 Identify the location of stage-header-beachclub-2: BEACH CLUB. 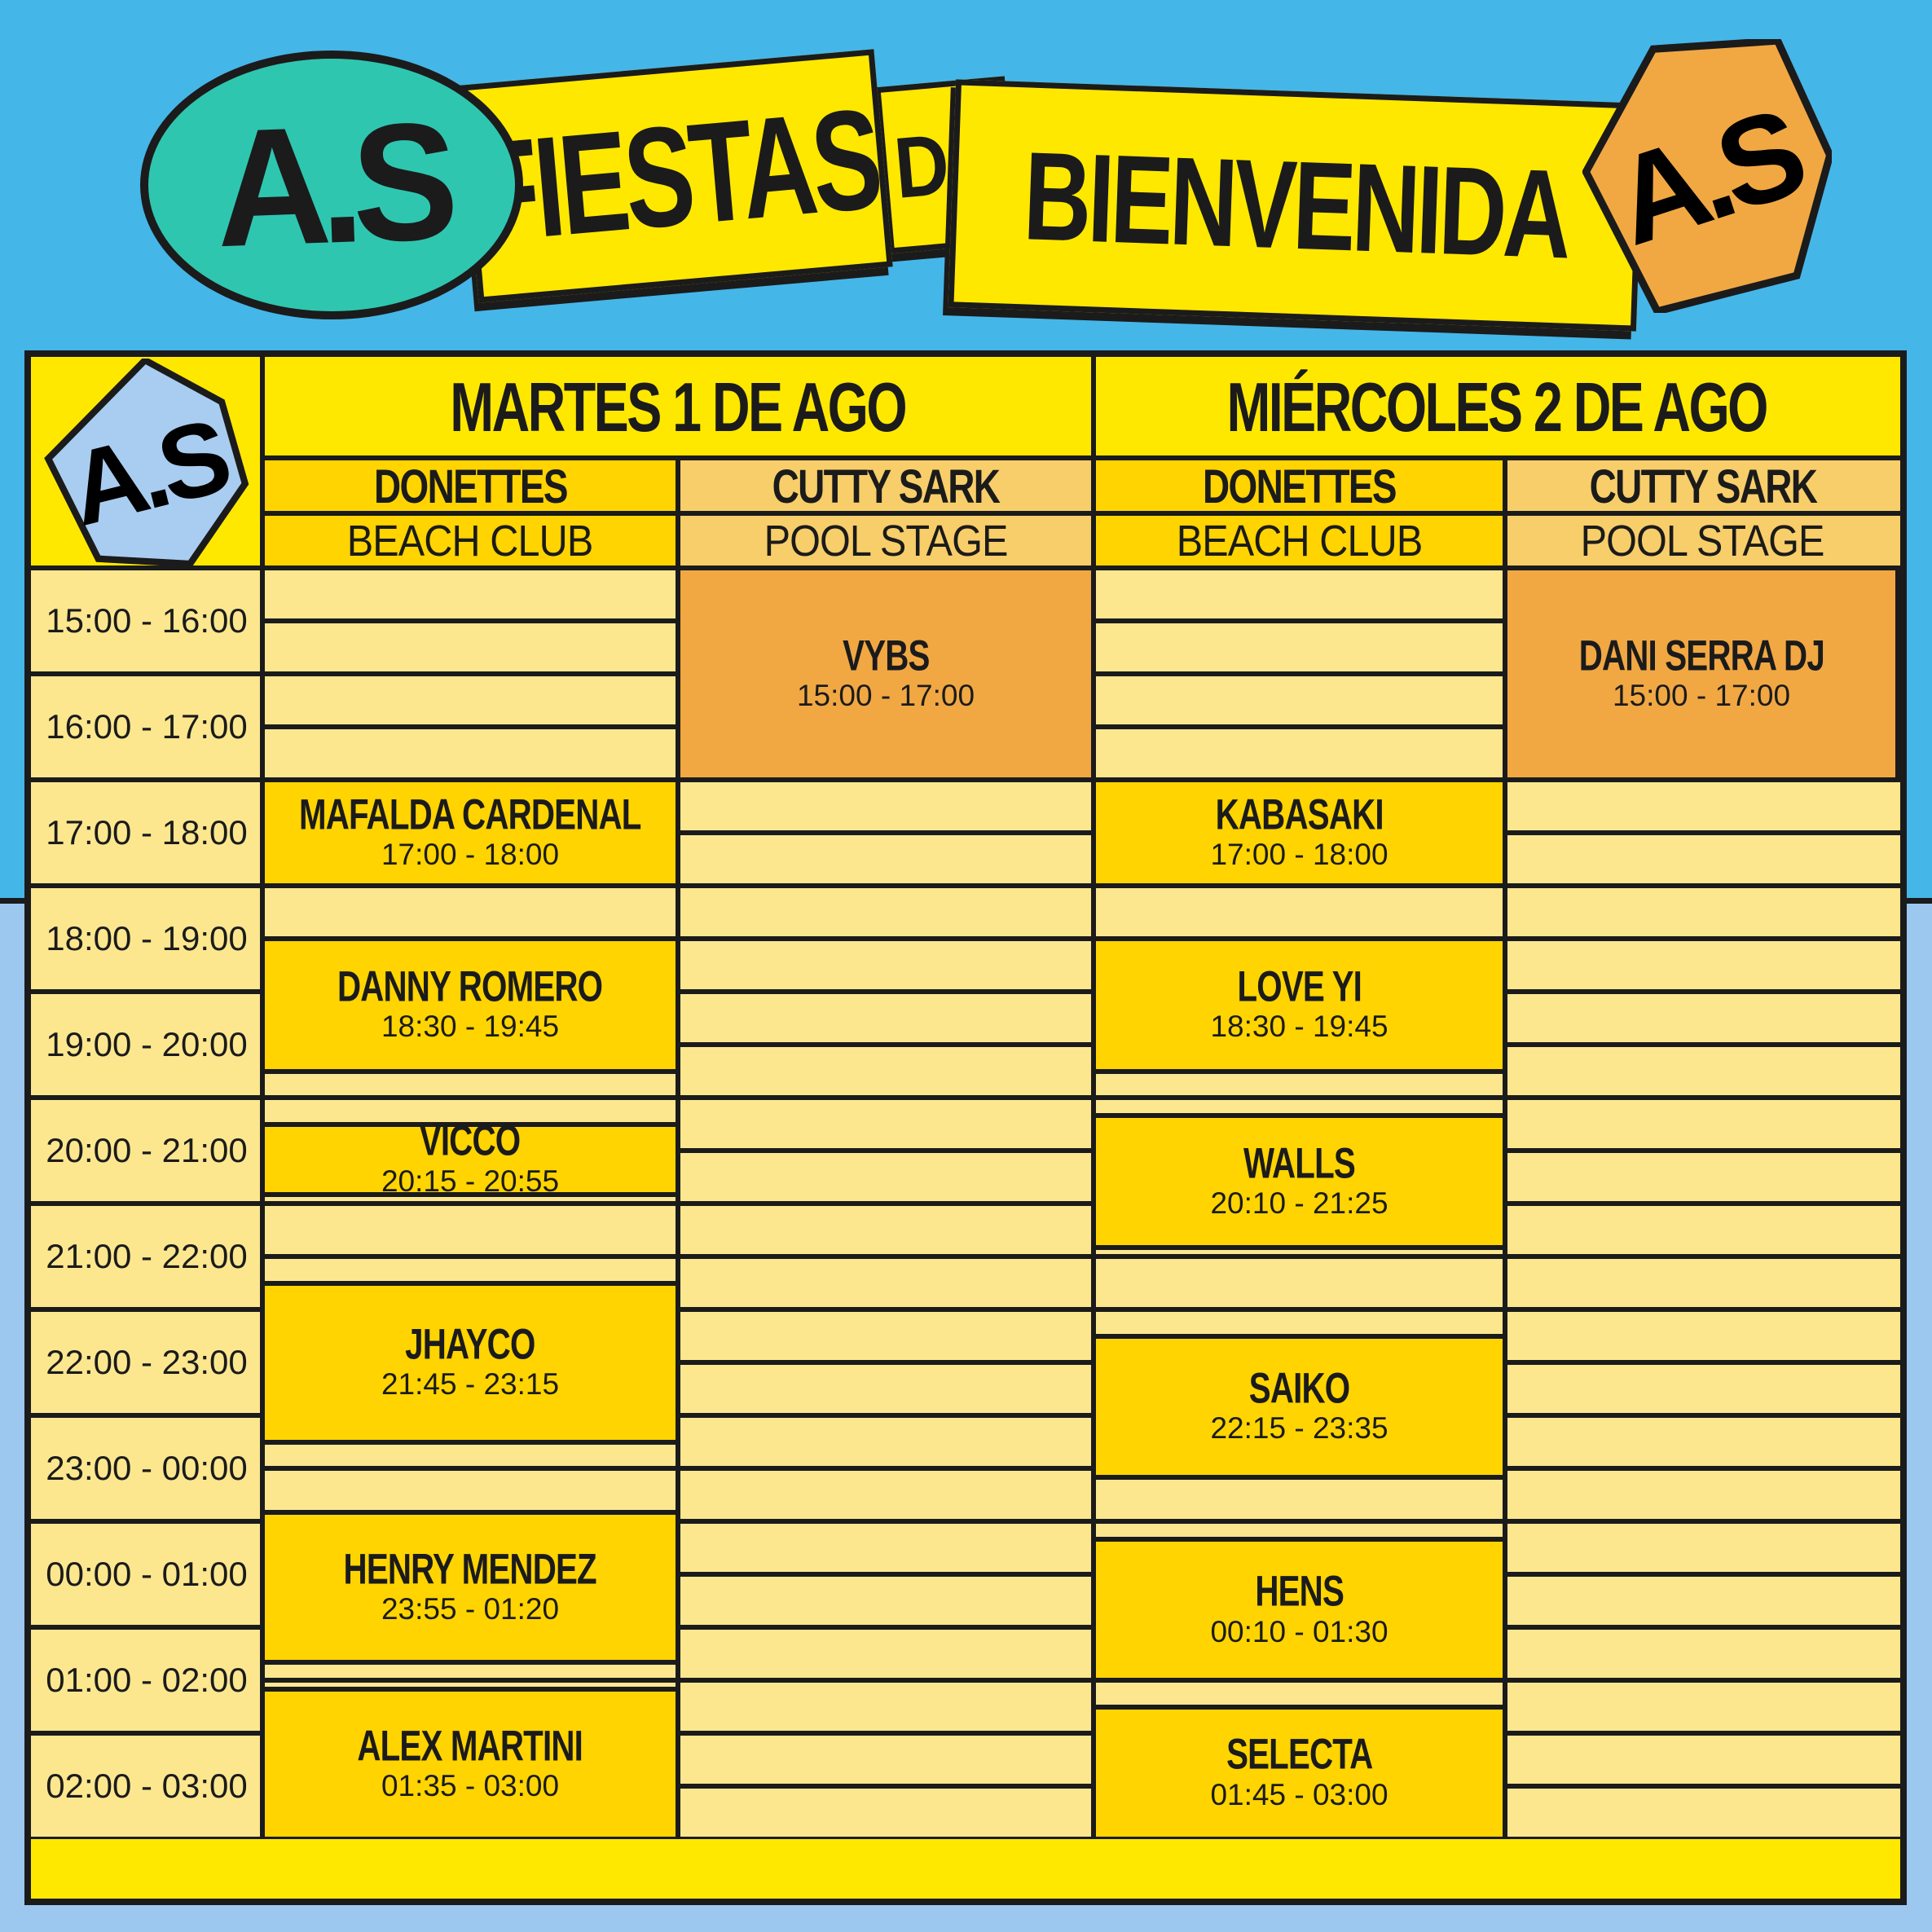
(1299, 540).